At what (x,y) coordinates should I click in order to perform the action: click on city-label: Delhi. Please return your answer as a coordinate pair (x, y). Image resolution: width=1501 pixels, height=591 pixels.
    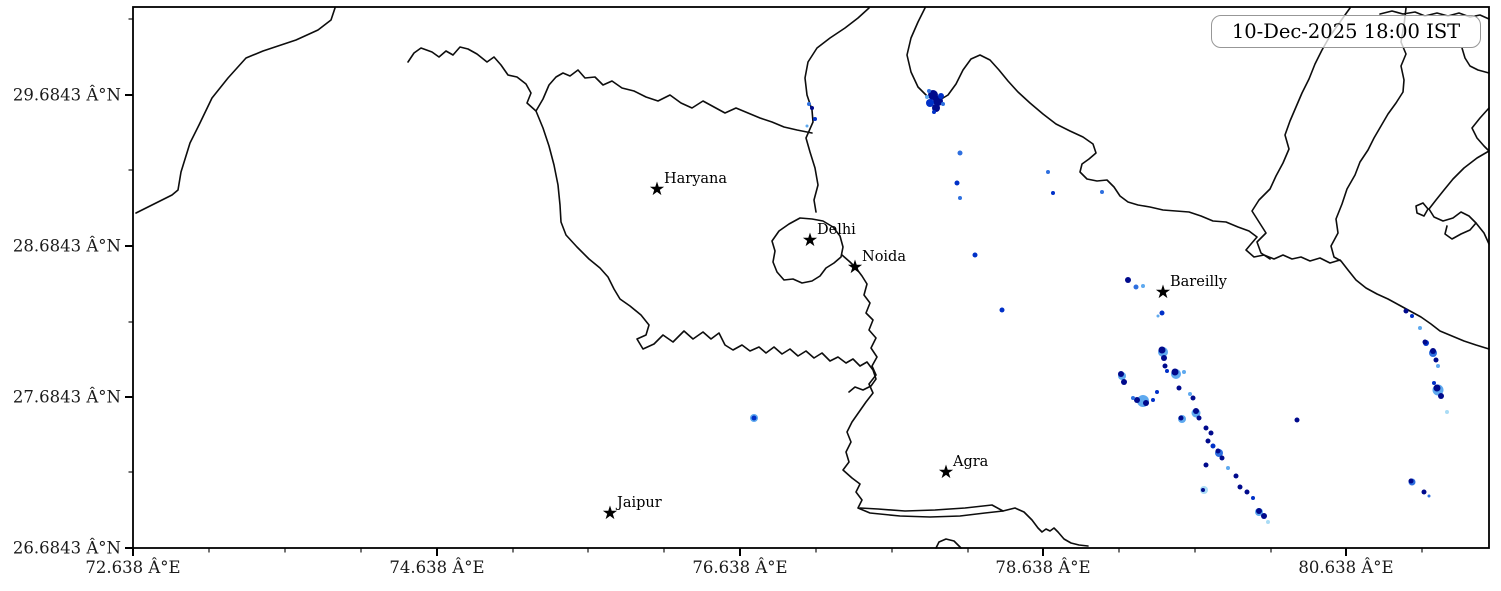
    Looking at the image, I should click on (836, 230).